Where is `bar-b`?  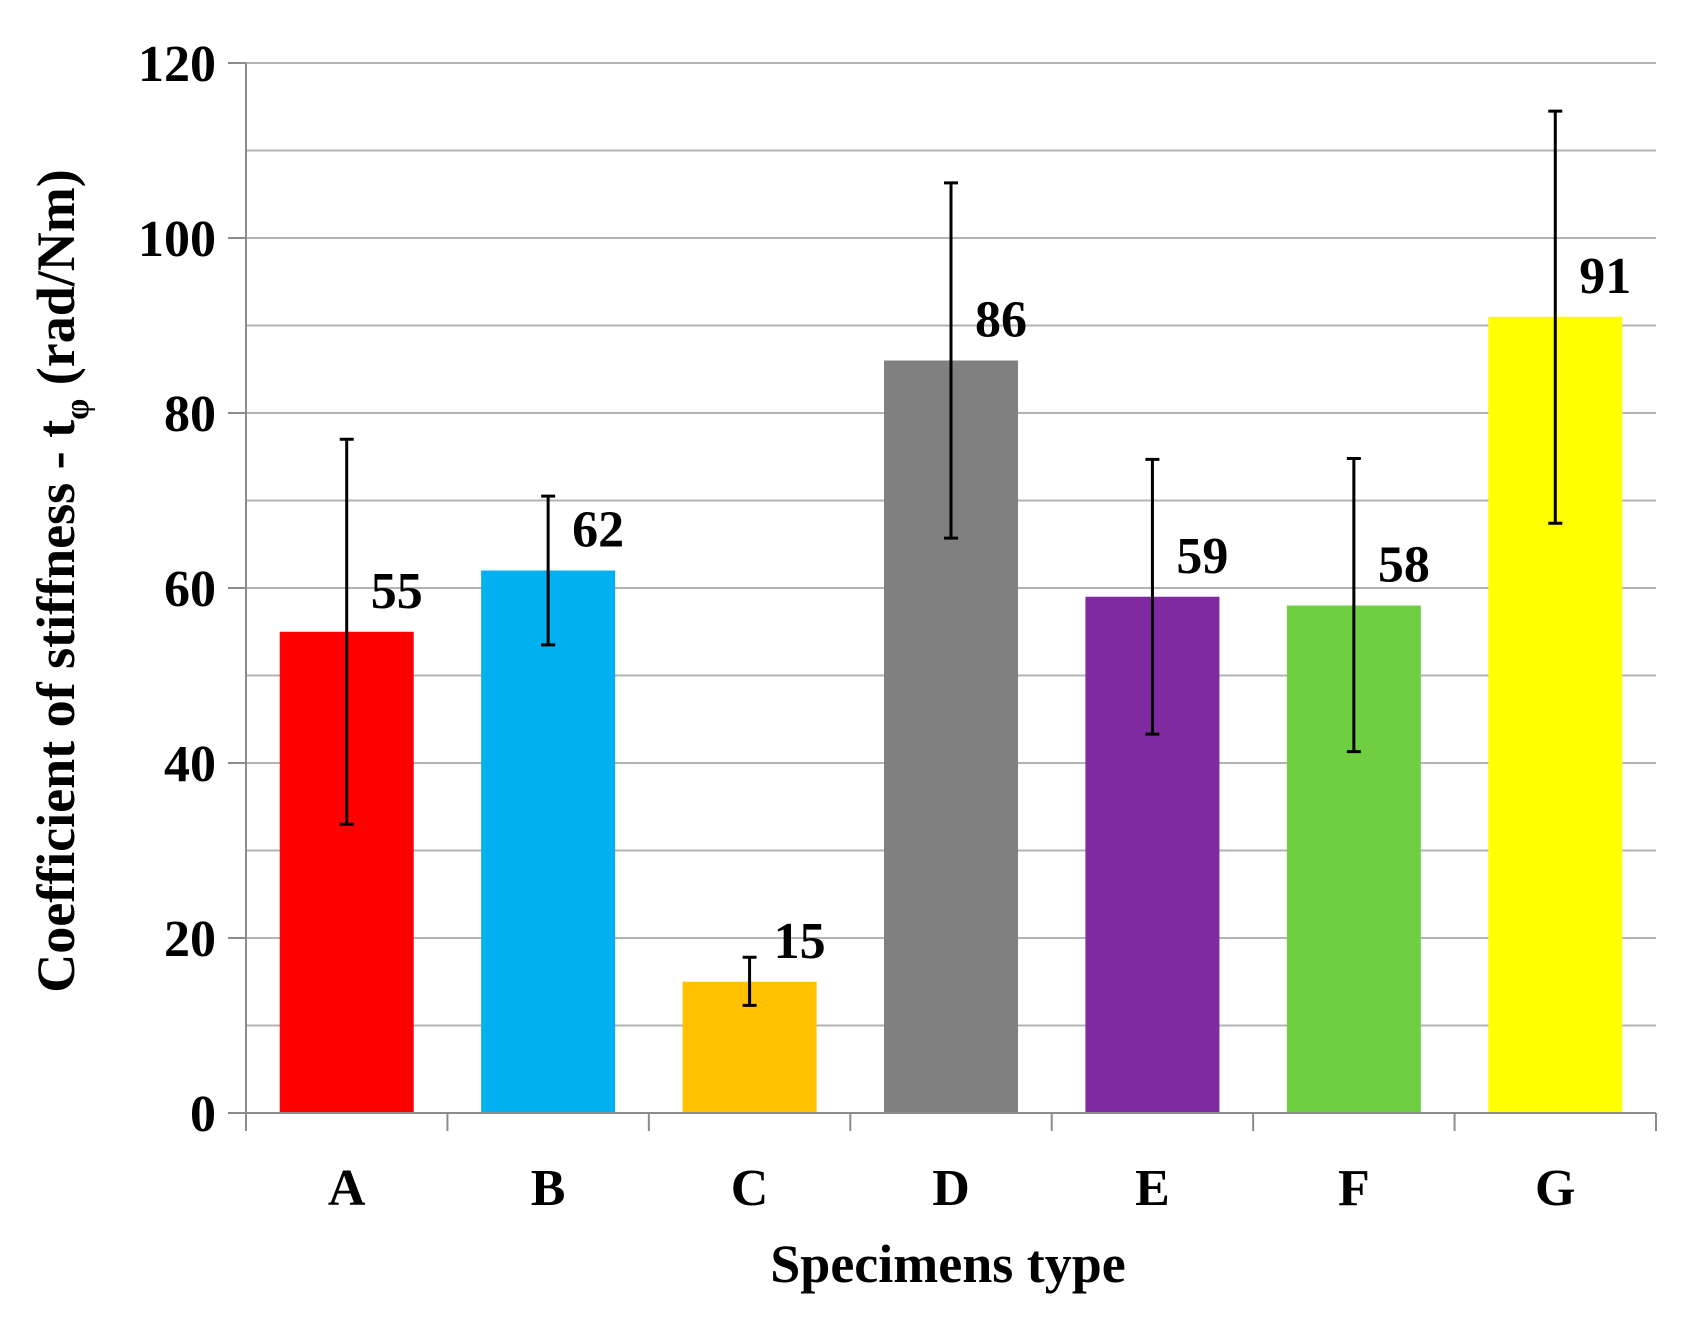
bar-b is located at coordinates (548, 841).